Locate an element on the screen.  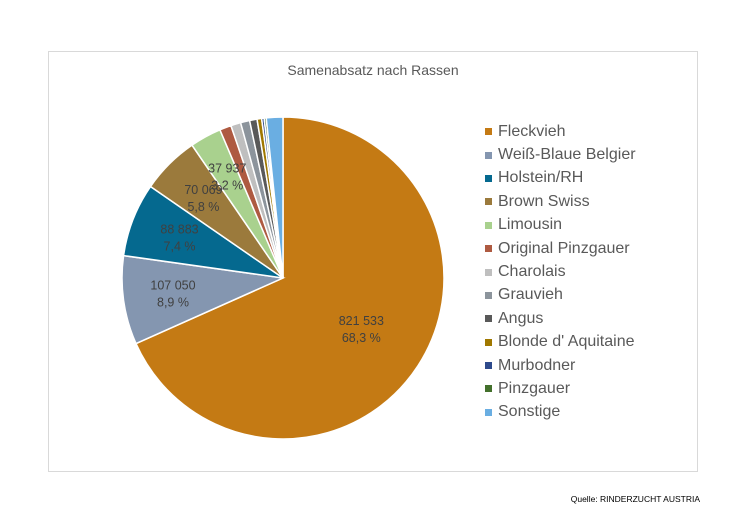
legend-item-holstein-rh: Holstein/RH is located at coordinates (560, 178).